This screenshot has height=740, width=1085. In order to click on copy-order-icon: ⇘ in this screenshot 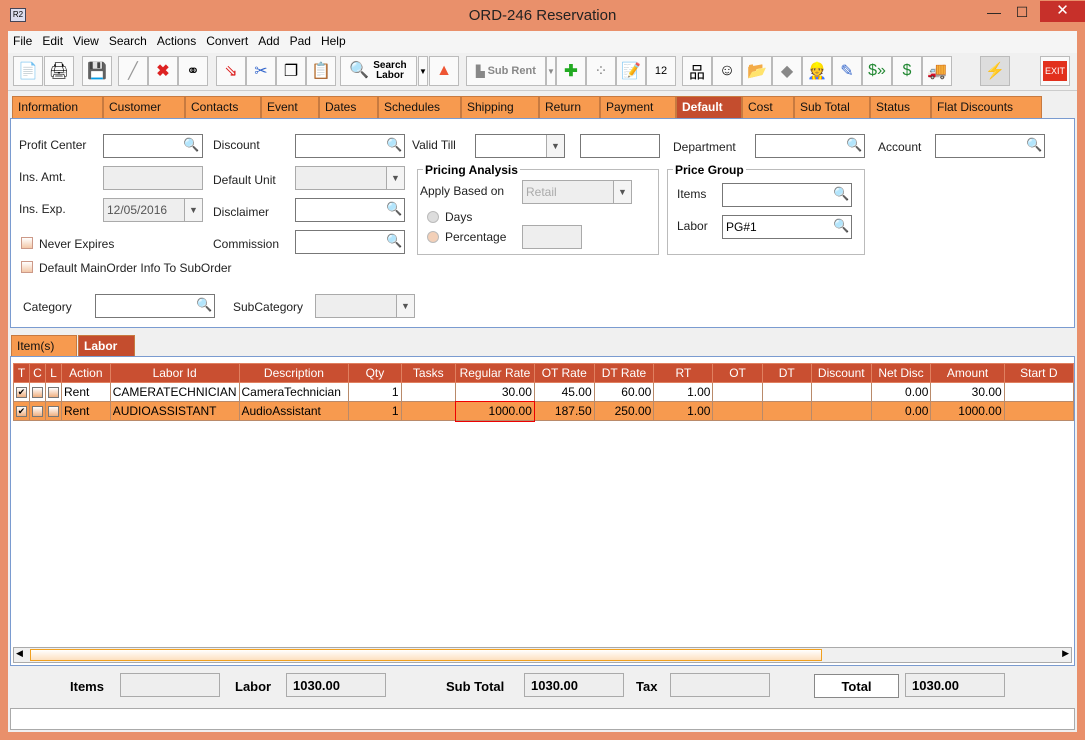, I will do `click(231, 71)`.